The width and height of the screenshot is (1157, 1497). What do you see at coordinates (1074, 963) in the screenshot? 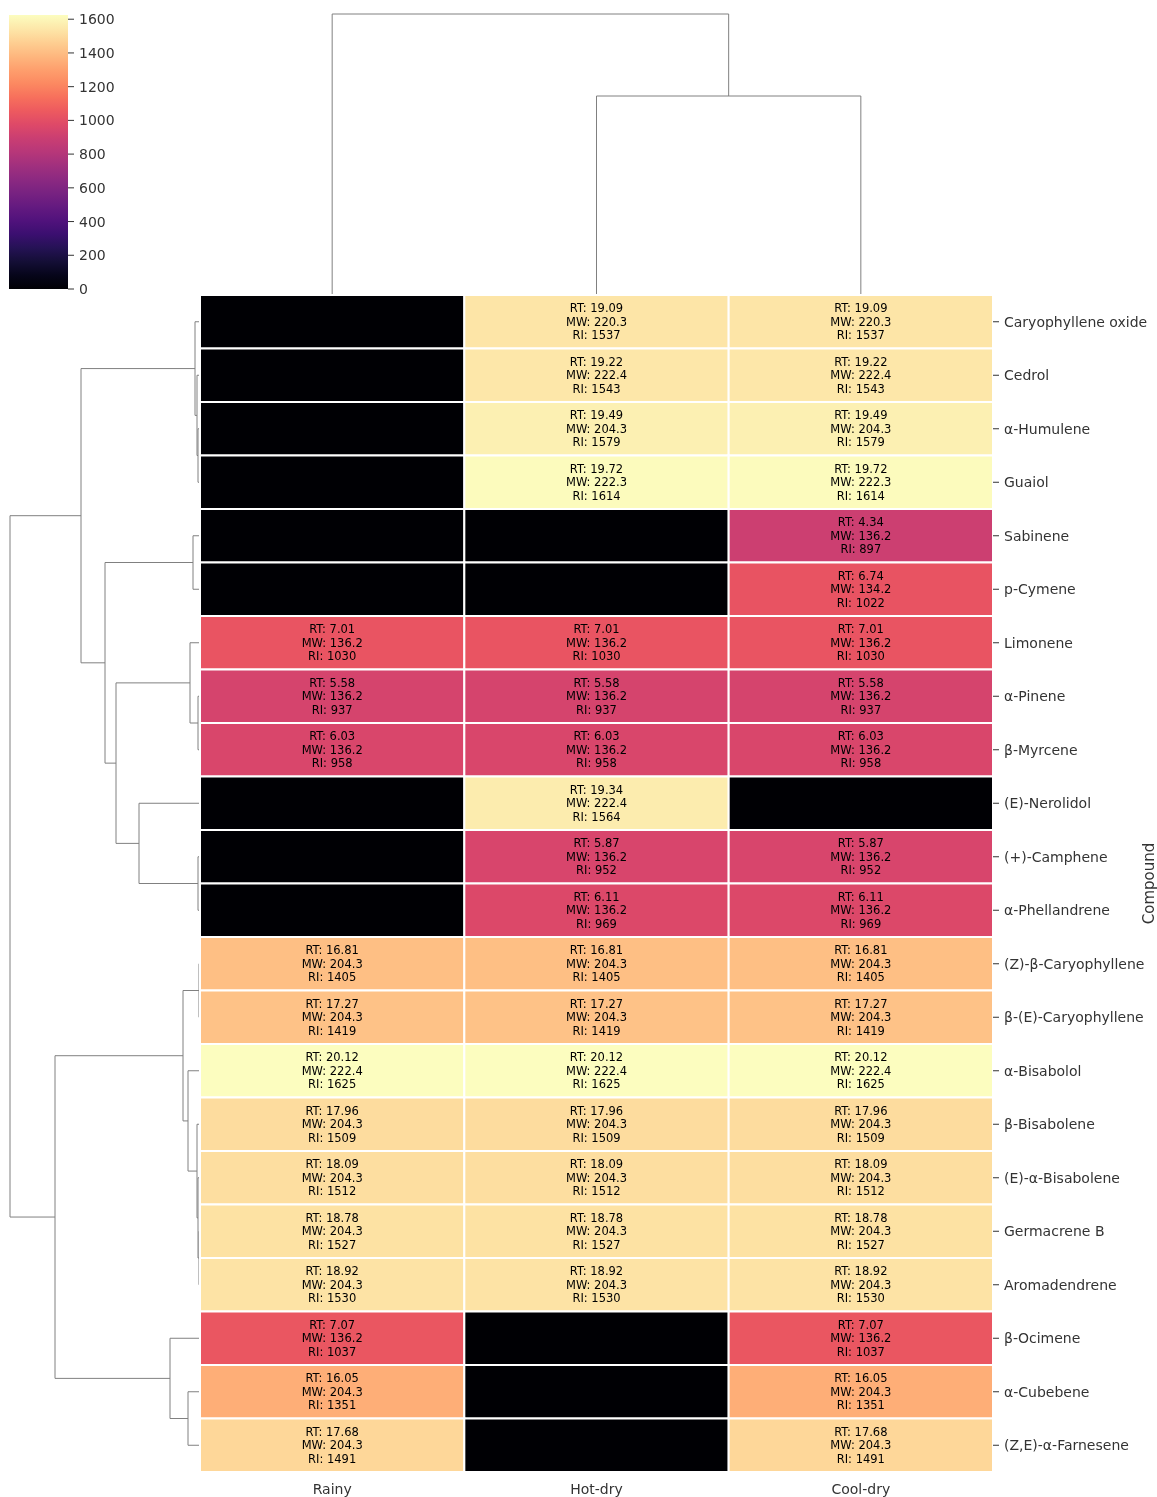
I see `y-tick-label: (Z)-β-Caryophyllene` at bounding box center [1074, 963].